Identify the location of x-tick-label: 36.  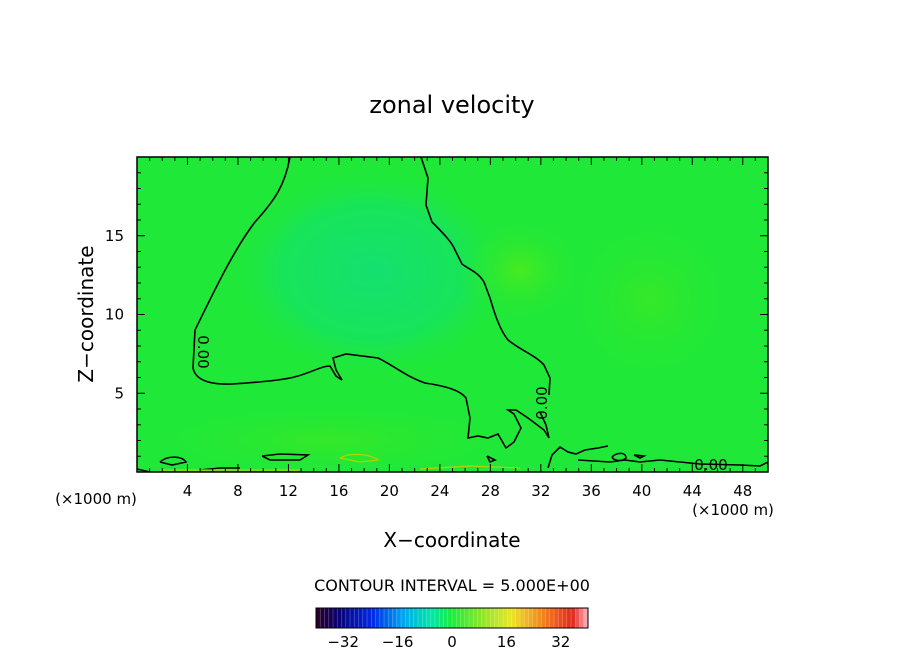
(591, 491).